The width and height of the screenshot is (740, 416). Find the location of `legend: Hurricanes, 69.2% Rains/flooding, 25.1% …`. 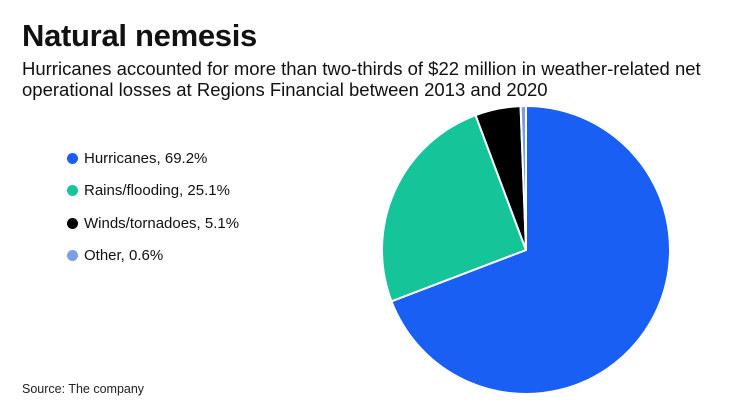

legend: Hurricanes, 69.2% Rains/flooding, 25.1% … is located at coordinates (153, 213).